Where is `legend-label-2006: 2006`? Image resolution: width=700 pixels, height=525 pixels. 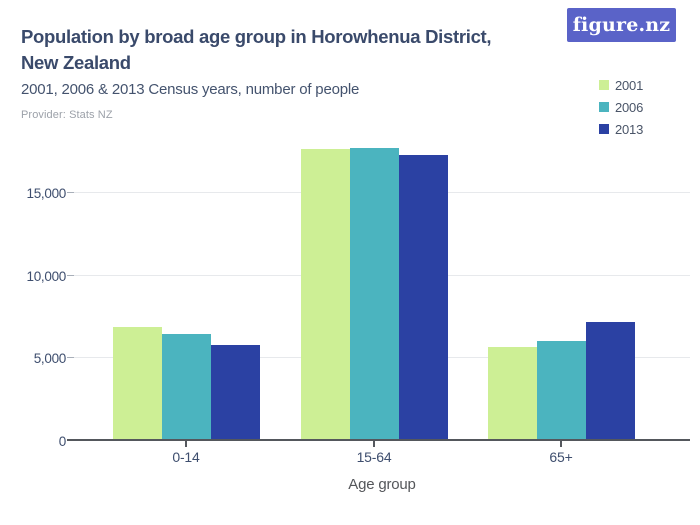
legend-label-2006: 2006 is located at coordinates (629, 107).